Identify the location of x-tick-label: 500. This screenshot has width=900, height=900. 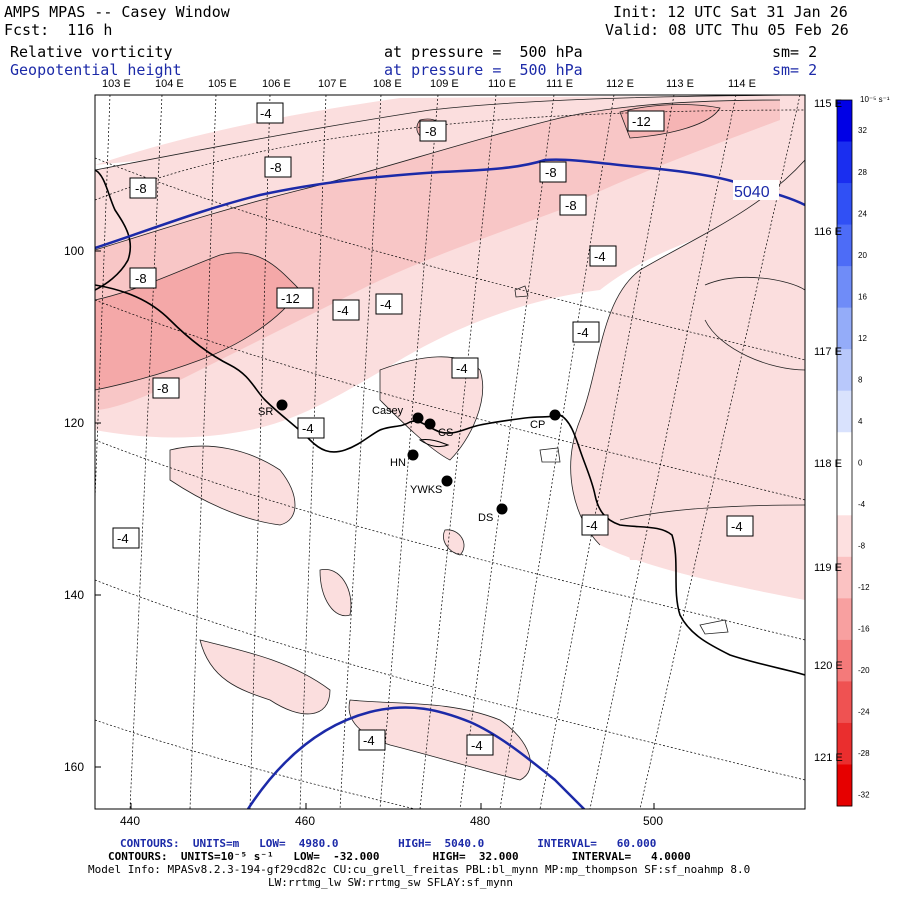
(653, 821).